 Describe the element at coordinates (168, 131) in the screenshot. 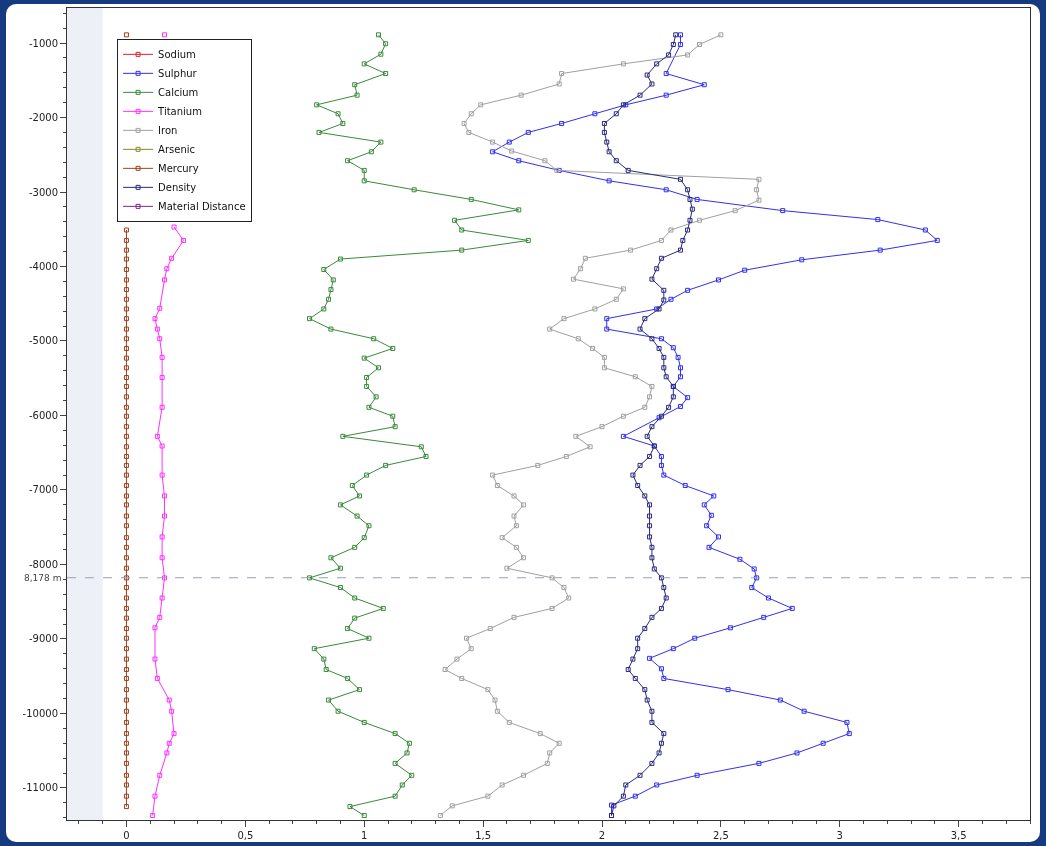

I see `legend-label: Iron` at that location.